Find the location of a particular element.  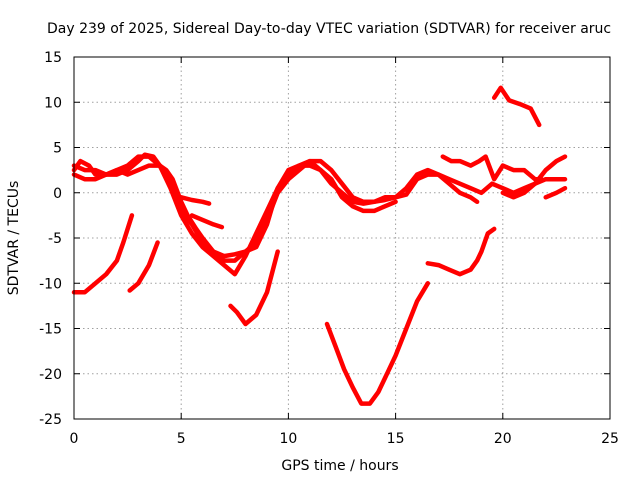

y-tick-label: 5 is located at coordinates (57, 149).